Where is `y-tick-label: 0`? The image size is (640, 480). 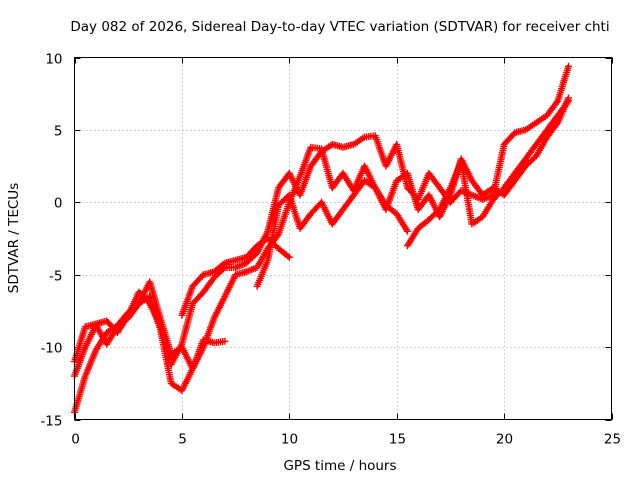 y-tick-label: 0 is located at coordinates (58, 204).